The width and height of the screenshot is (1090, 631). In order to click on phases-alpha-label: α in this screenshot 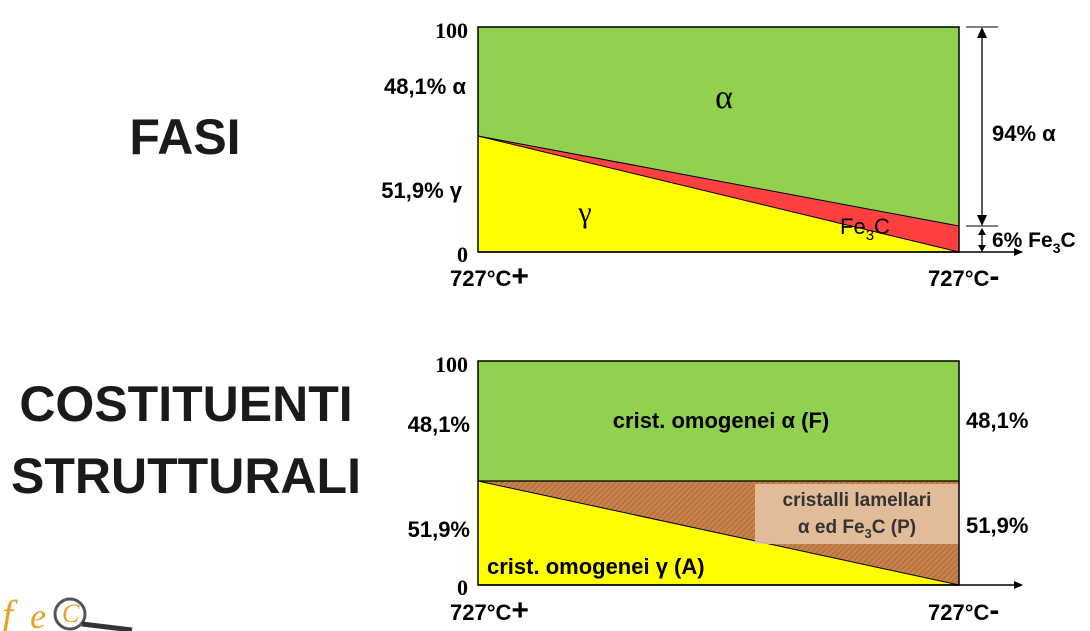, I will do `click(724, 97)`.